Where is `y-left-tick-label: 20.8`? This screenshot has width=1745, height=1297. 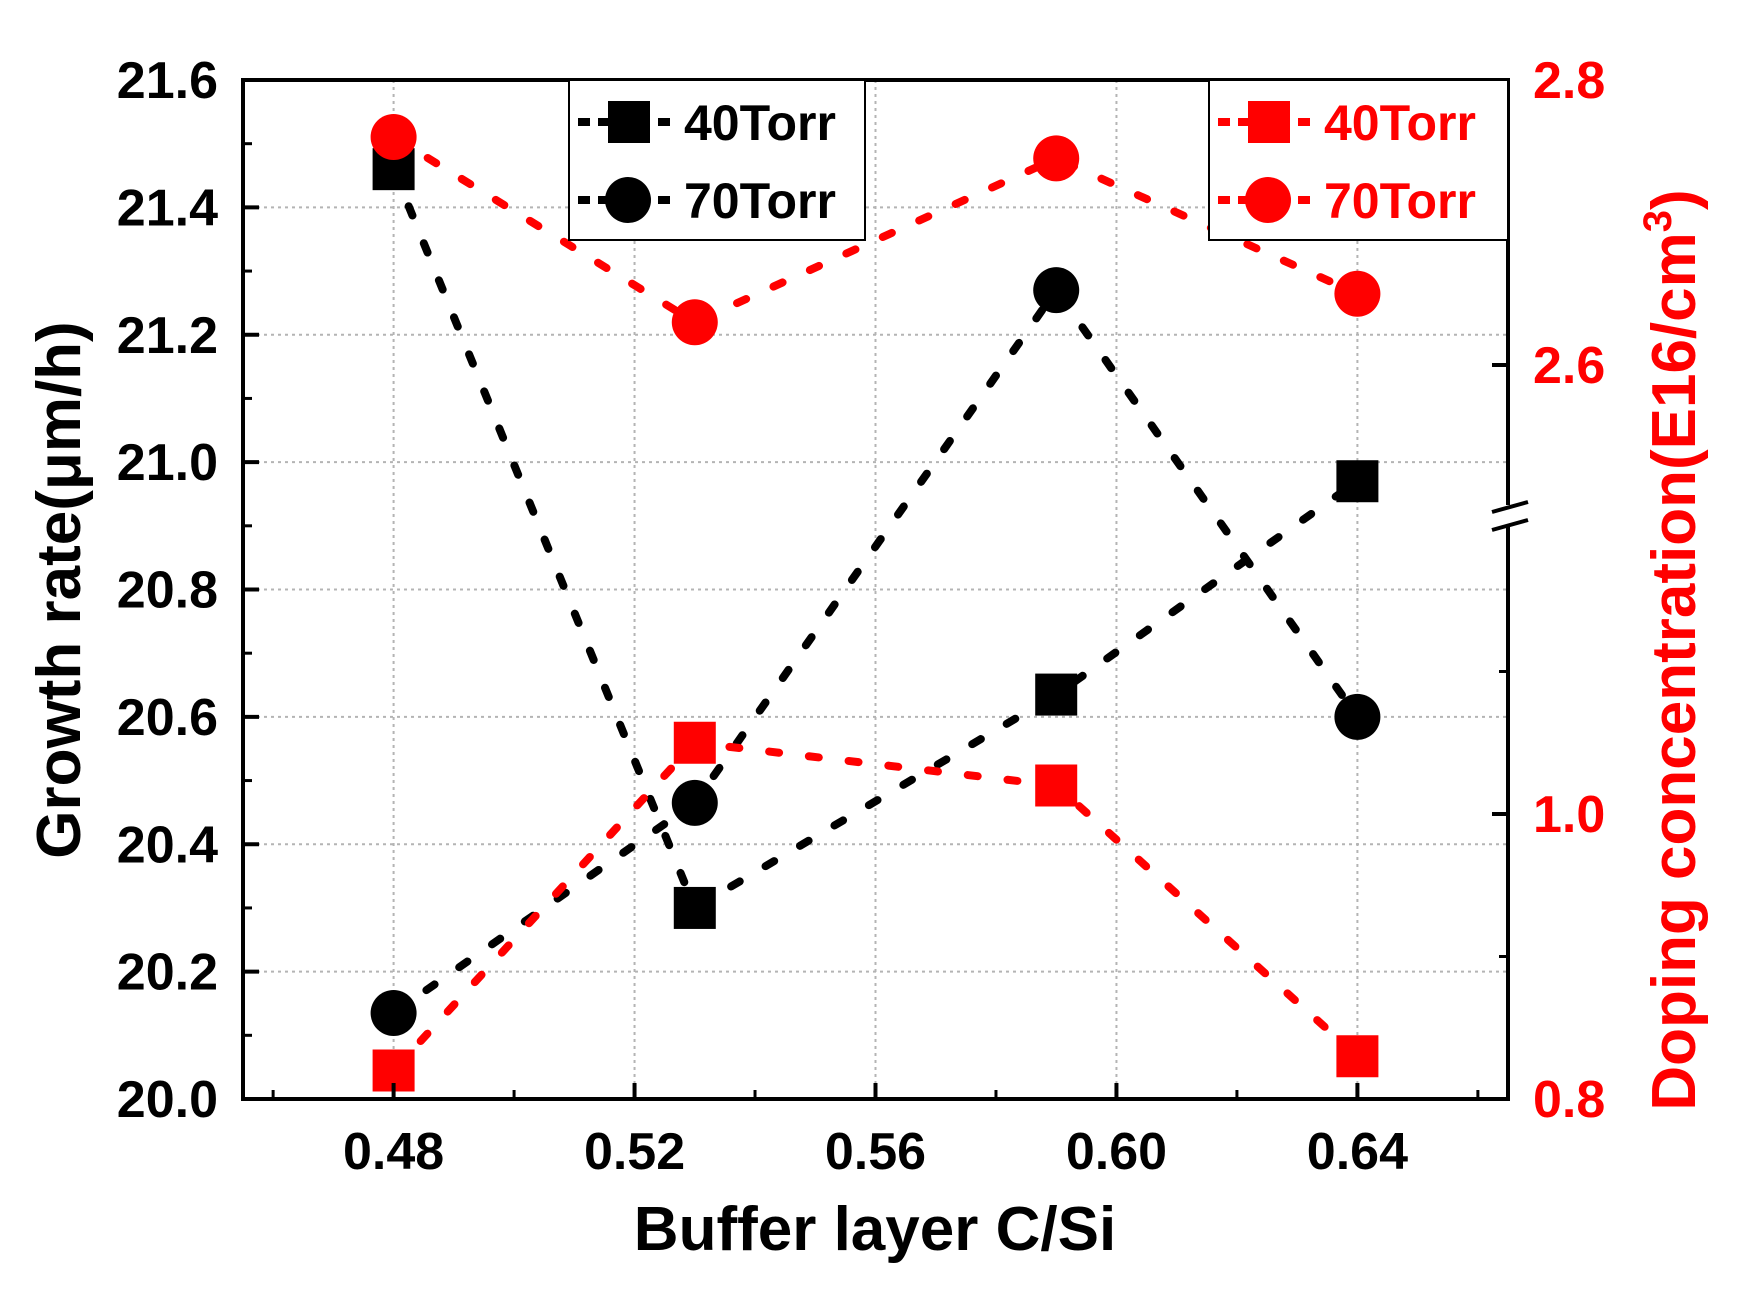
y-left-tick-label: 20.8 is located at coordinates (167, 591).